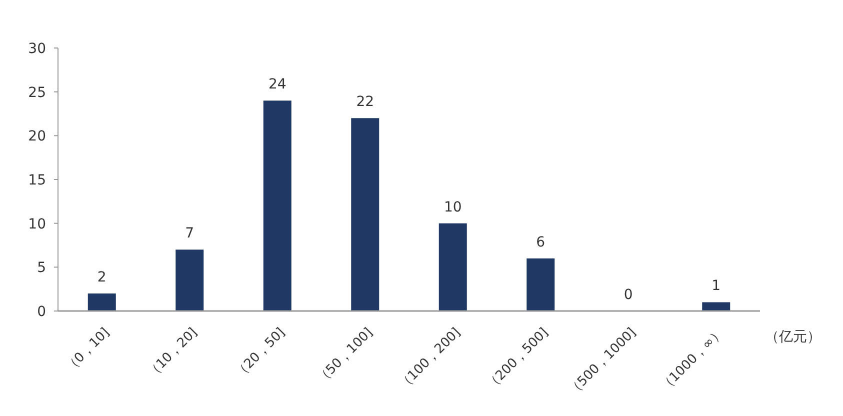 The width and height of the screenshot is (843, 416). Describe the element at coordinates (37, 224) in the screenshot. I see `y-tick-label: 10` at that location.